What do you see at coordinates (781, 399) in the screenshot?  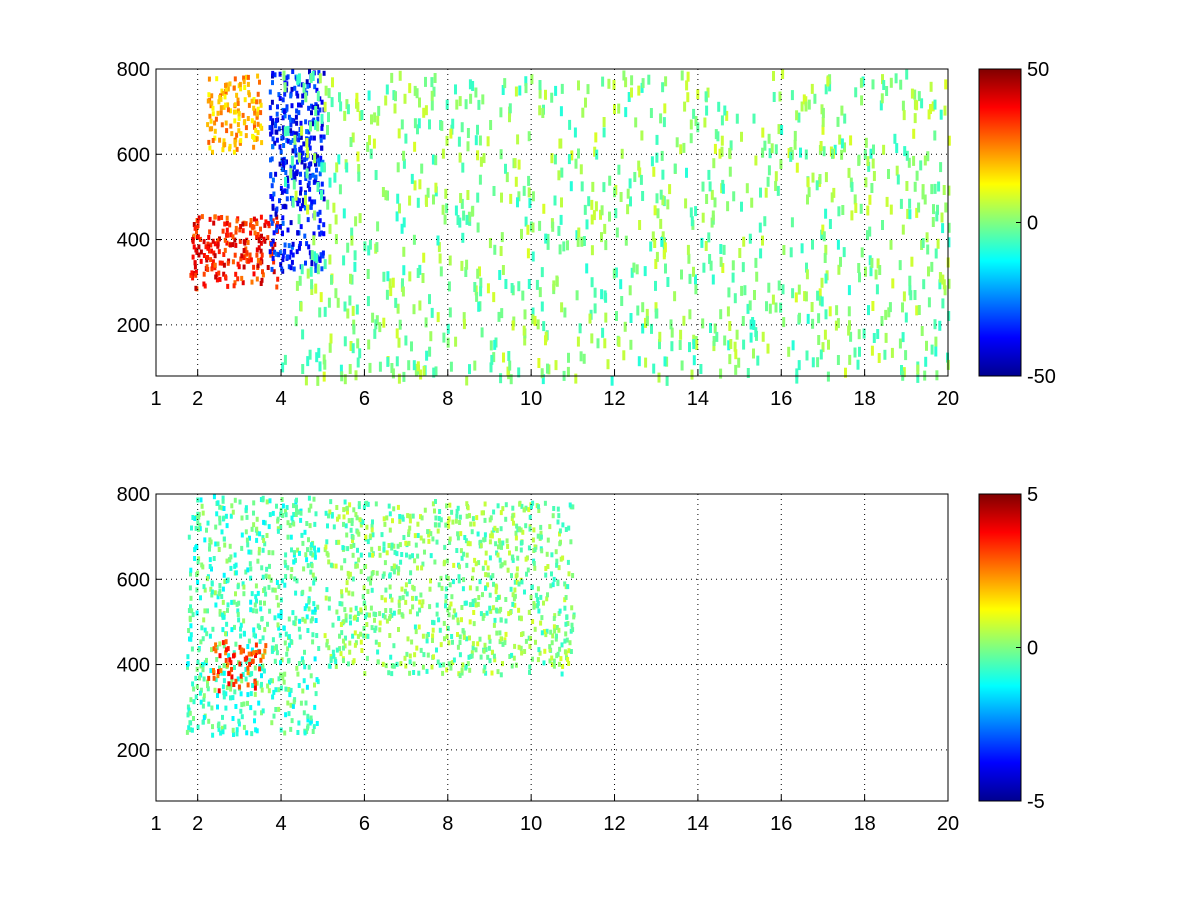 I see `x-tick-label: 16` at bounding box center [781, 399].